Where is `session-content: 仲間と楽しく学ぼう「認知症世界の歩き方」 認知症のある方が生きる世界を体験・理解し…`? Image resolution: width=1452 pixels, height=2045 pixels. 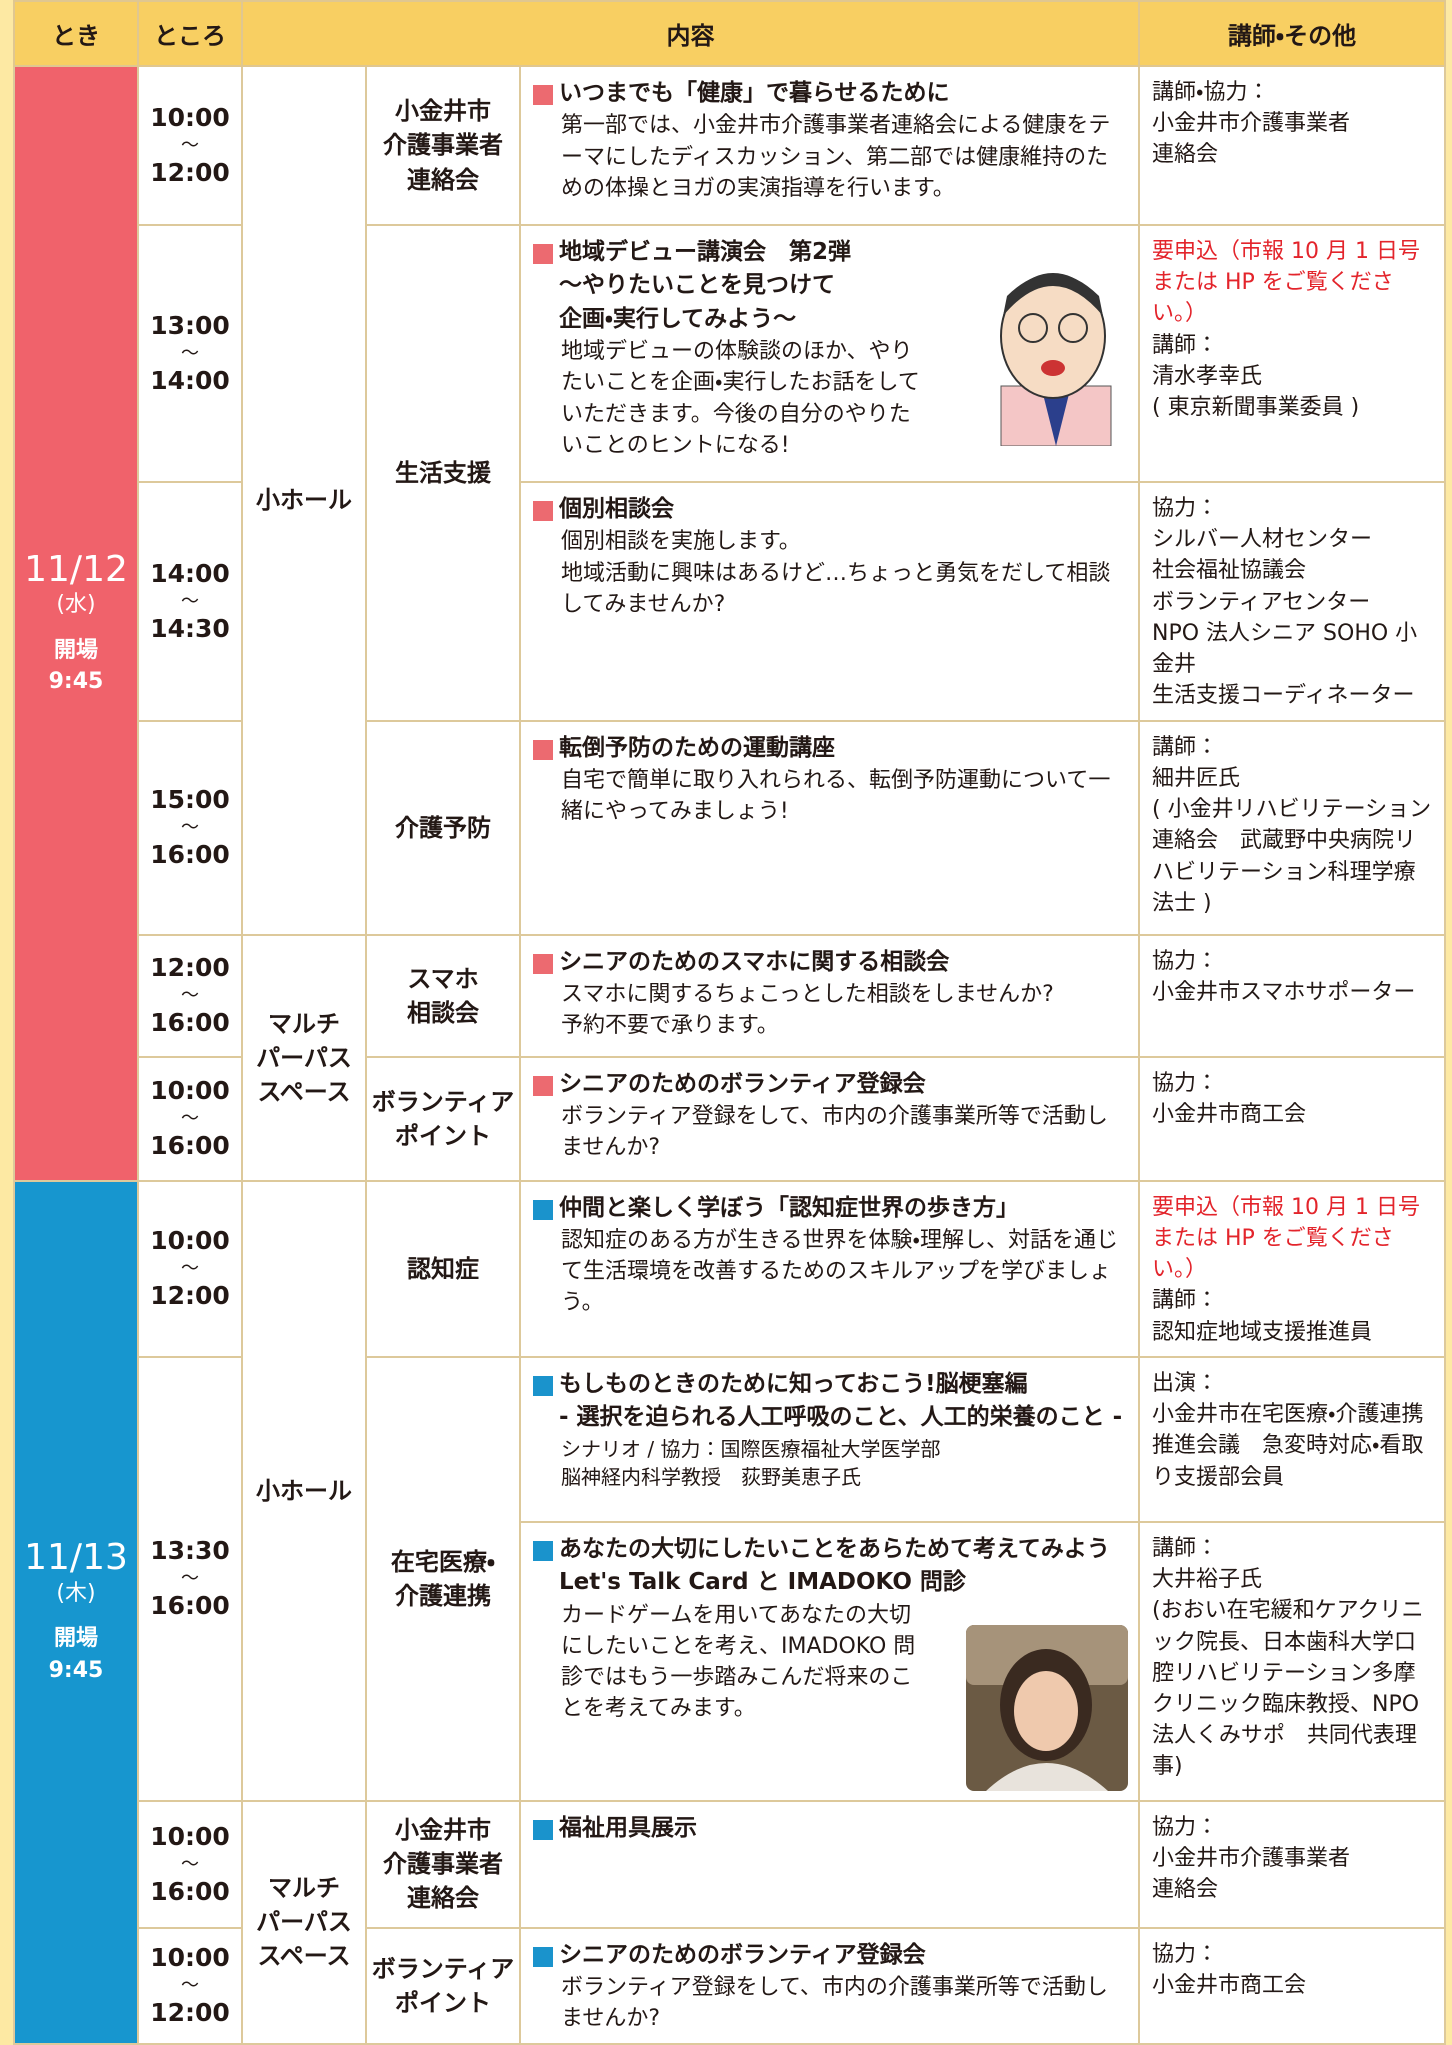
session-content: 仲間と楽しく学ぼう「認知症世界の歩き方」 認知症のある方が生きる世界を体験・理解し… is located at coordinates (828, 1255).